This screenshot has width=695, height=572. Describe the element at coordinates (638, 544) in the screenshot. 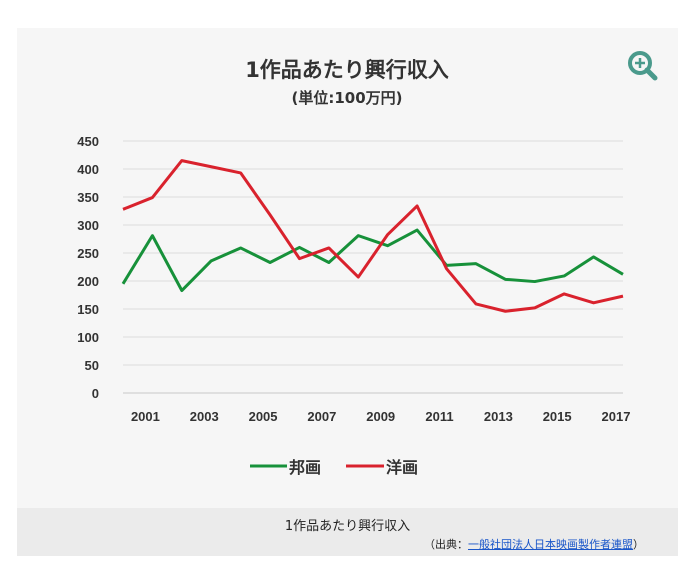

I see `source-suffix: ）` at that location.